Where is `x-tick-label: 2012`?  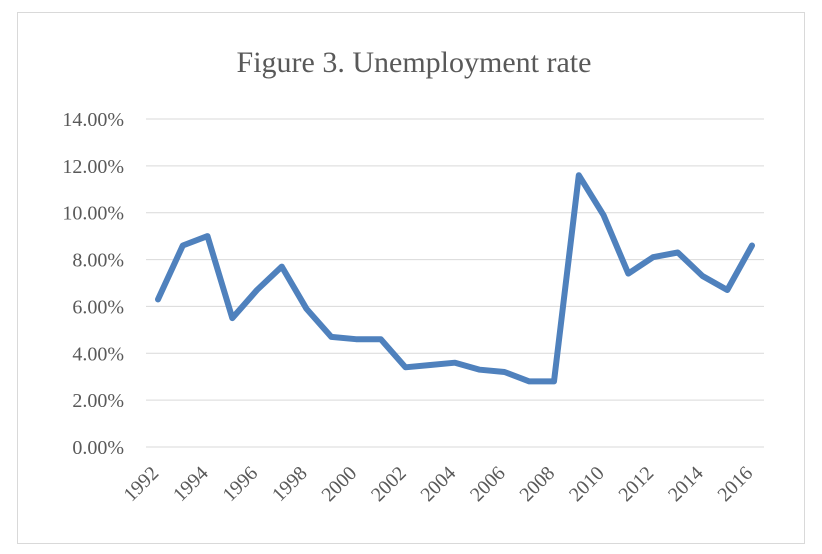 x-tick-label: 2012 is located at coordinates (636, 484).